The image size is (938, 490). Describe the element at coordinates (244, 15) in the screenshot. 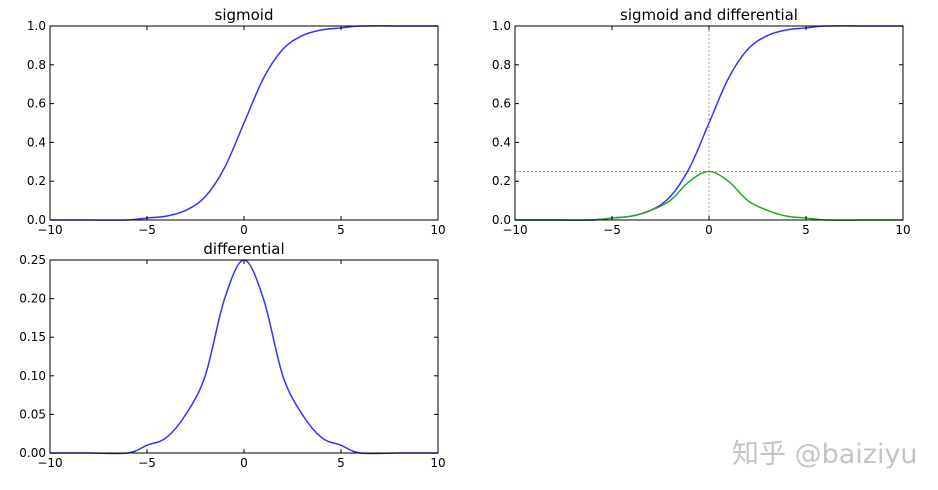

I see `subplot-title: sigmoid` at that location.